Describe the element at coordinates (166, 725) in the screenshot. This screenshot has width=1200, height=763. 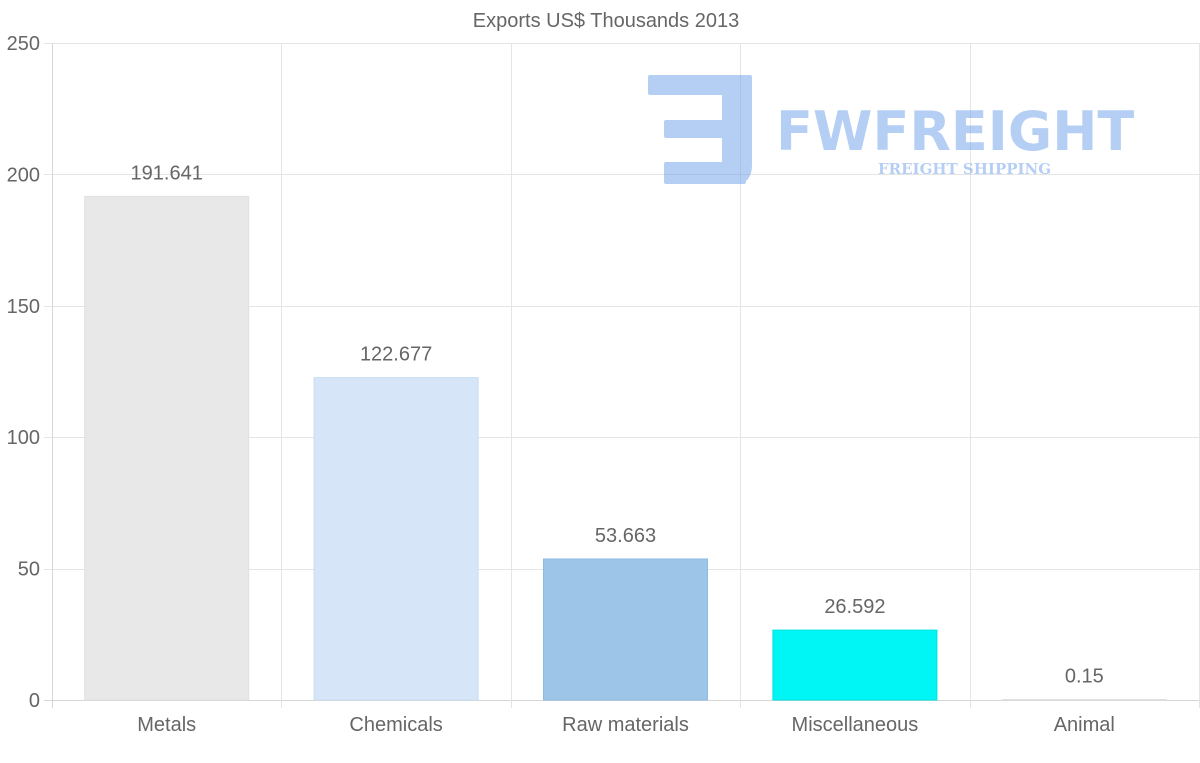
I see `x-tick-label: Metals` at that location.